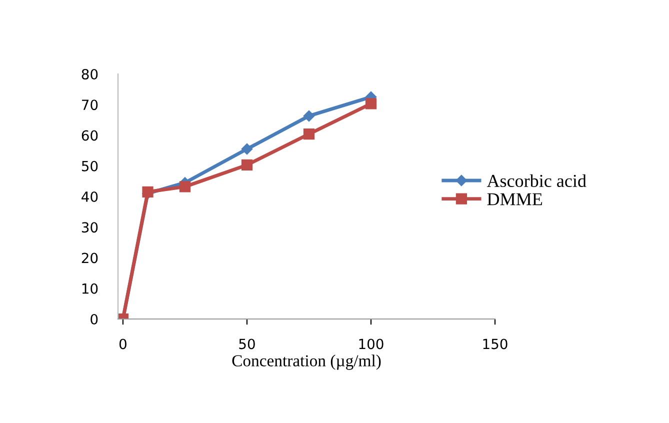 The height and width of the screenshot is (423, 669). What do you see at coordinates (90, 258) in the screenshot?
I see `y-tick-label: 20` at bounding box center [90, 258].